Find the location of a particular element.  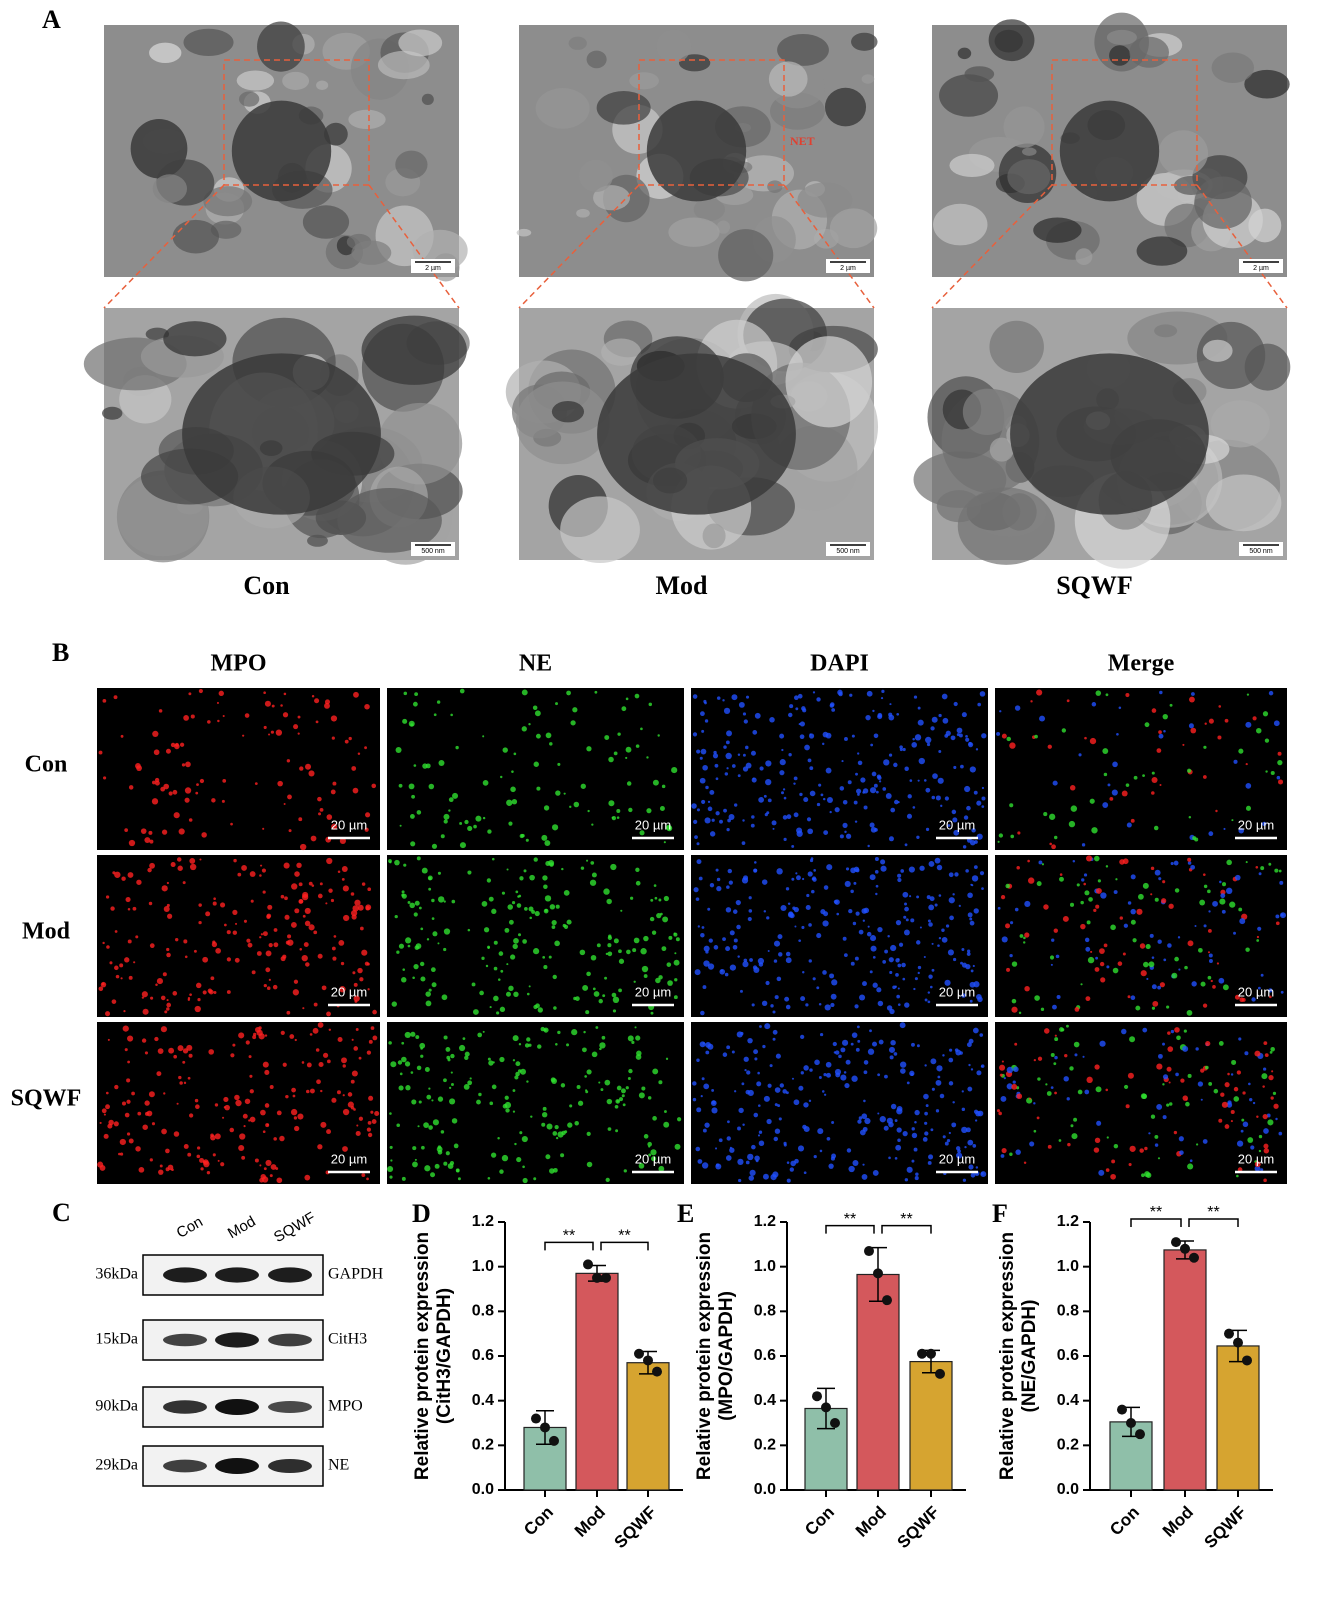

fluorescence-texture is located at coordinates (237, 769).